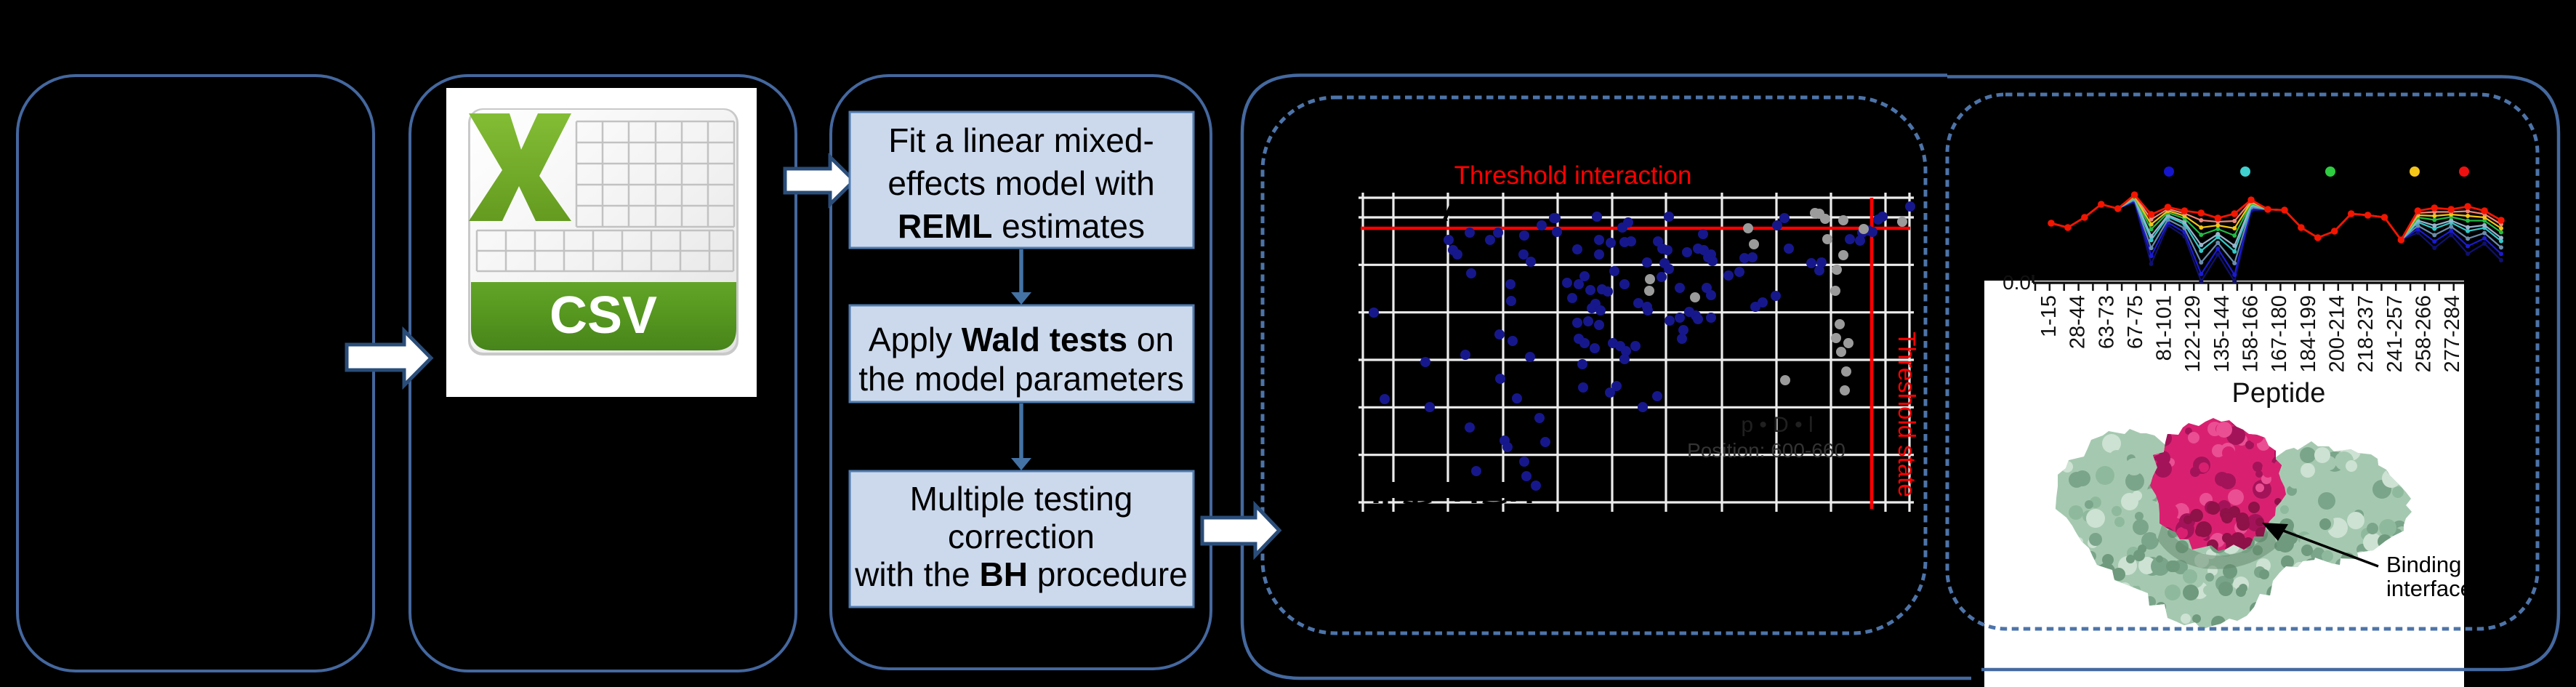  What do you see at coordinates (2337, 333) in the screenshot?
I see `svg-text: 200-214` at bounding box center [2337, 333].